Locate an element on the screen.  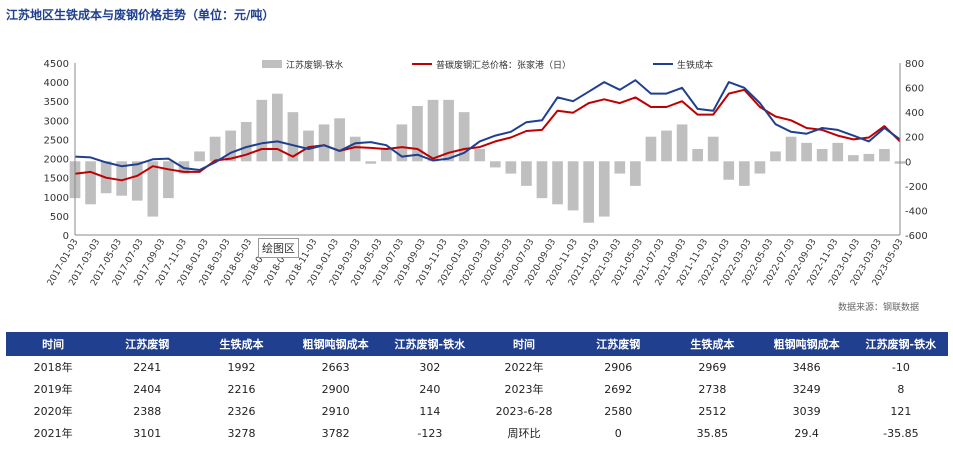
table-cell: 2216 is located at coordinates (241, 389).